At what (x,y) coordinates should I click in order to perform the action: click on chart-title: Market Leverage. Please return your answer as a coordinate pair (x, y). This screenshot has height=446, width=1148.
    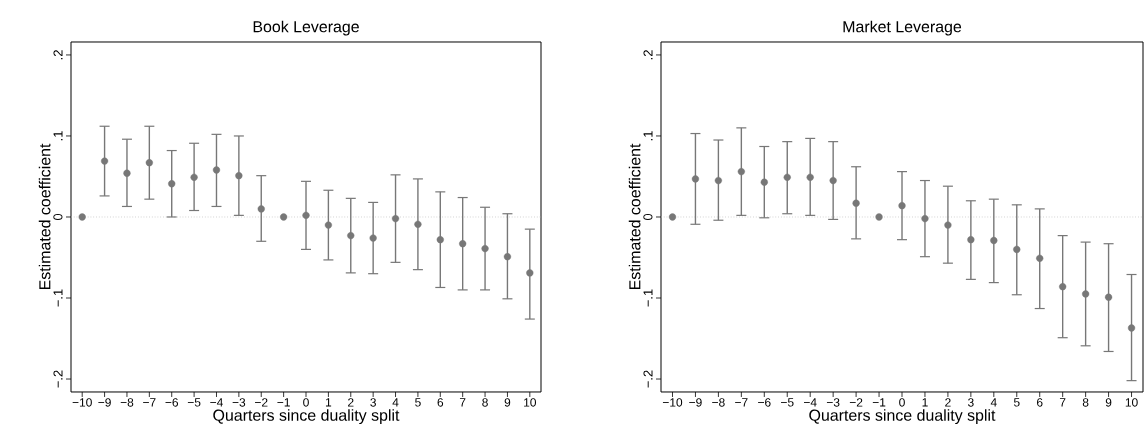
    Looking at the image, I should click on (902, 28).